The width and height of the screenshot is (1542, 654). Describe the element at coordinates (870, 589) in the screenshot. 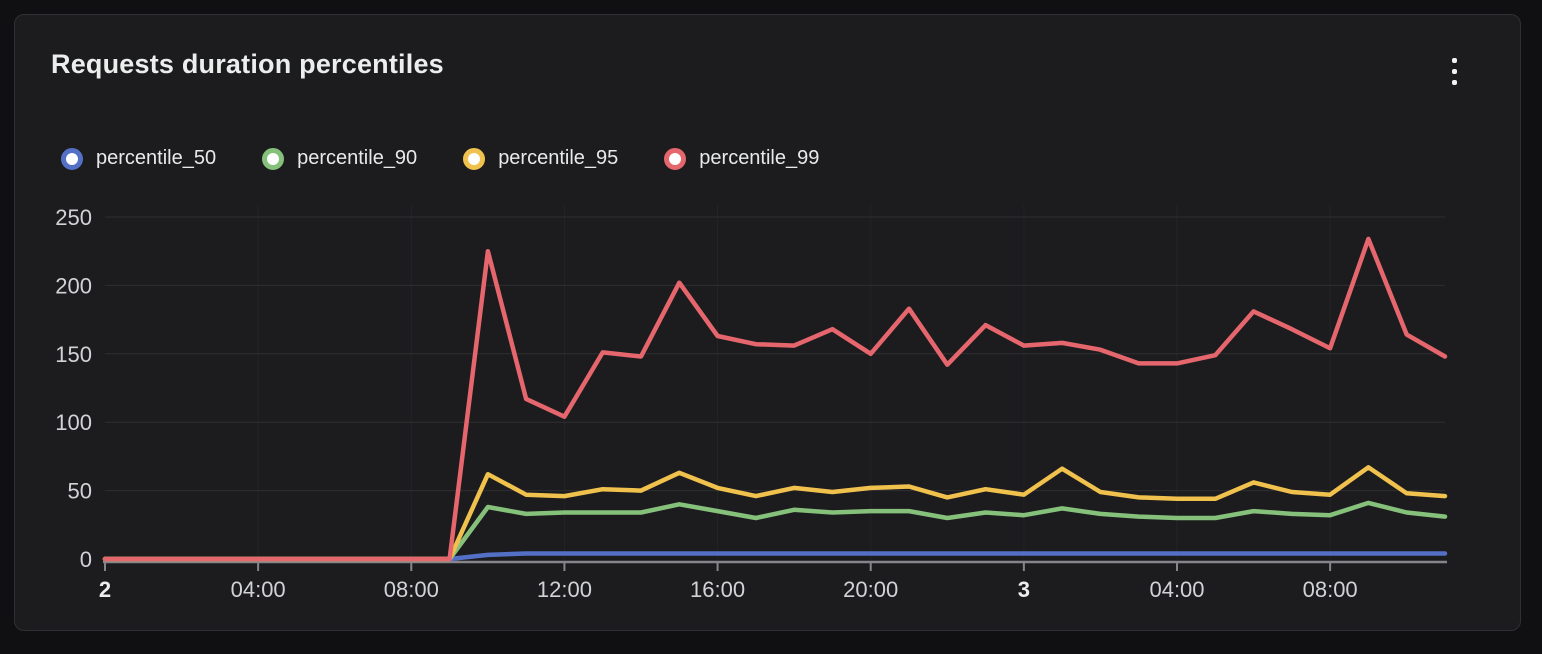

I see `x-axis-tick-label: 20:00` at that location.